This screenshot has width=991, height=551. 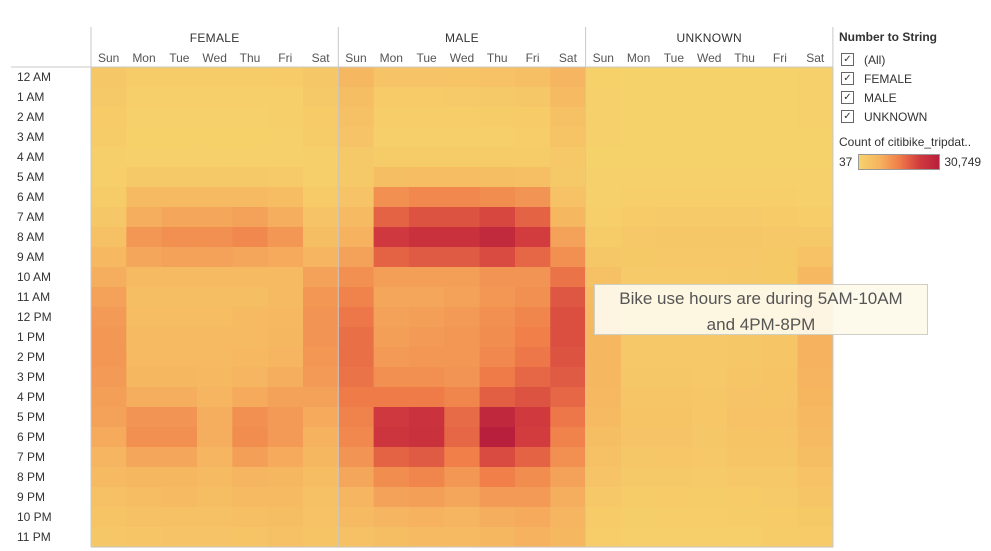 I want to click on filter-item-female: ✓ FEMALE, so click(x=914, y=78).